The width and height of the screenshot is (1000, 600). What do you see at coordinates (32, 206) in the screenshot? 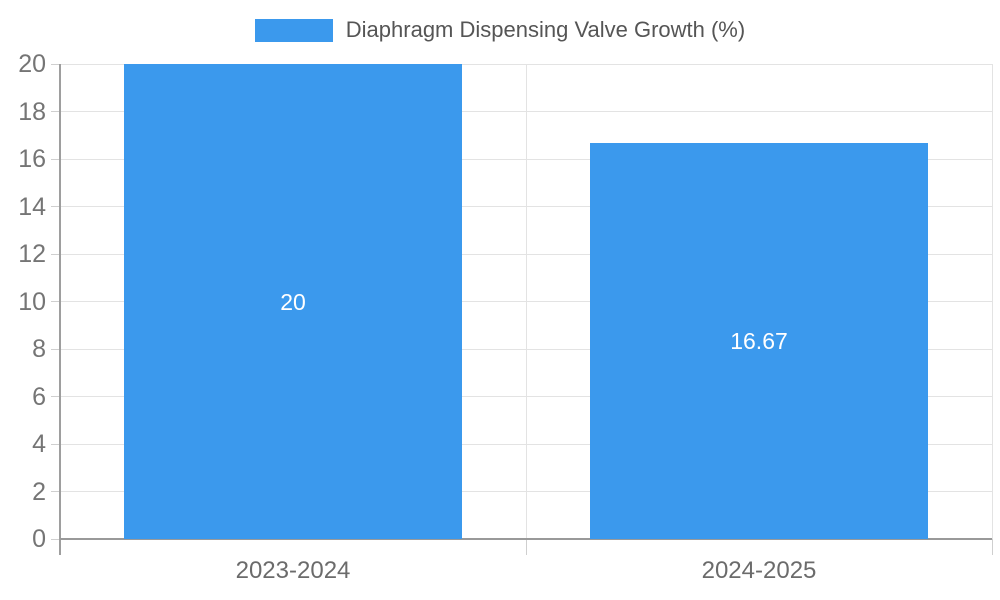
I see `y-tick-label: 14` at bounding box center [32, 206].